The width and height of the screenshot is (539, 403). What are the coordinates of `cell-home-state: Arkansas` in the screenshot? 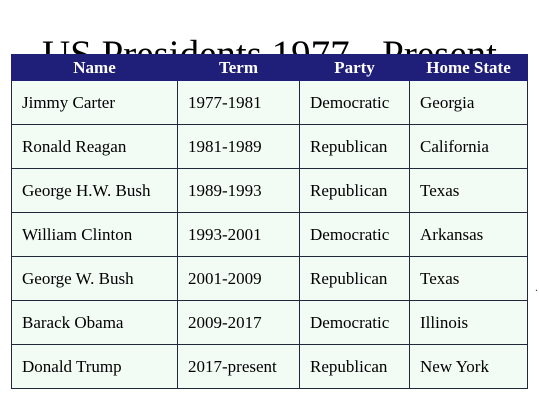 It's located at (468, 234).